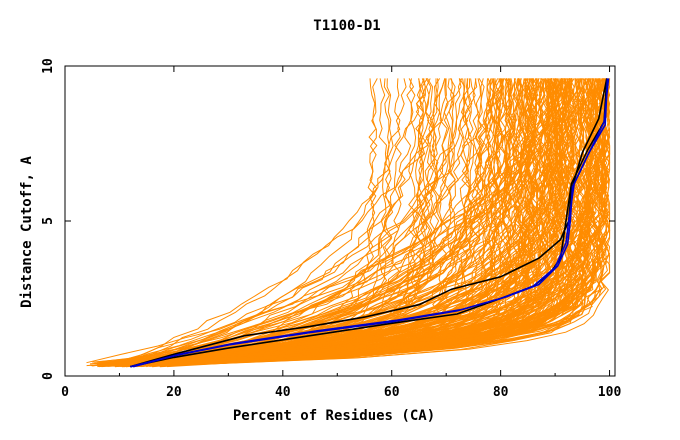 This screenshot has height=440, width=680. I want to click on x-tick-label: 80, so click(501, 392).